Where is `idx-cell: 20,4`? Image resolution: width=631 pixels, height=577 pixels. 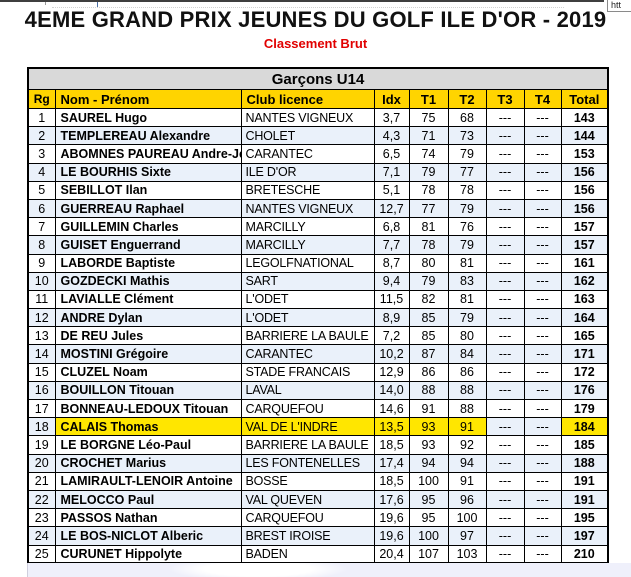 idx-cell: 20,4 is located at coordinates (391, 554).